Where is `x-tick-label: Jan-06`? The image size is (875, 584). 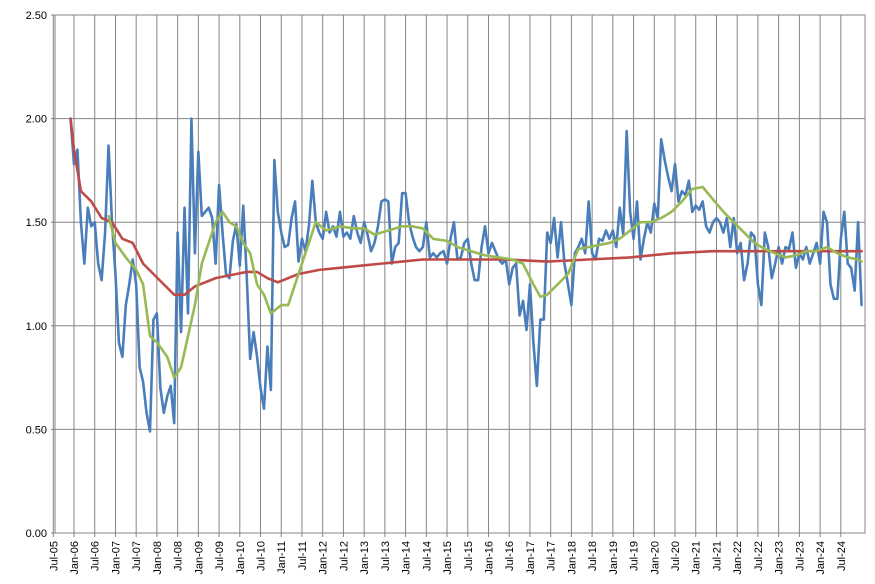 x-tick-label: Jan-06 is located at coordinates (75, 558).